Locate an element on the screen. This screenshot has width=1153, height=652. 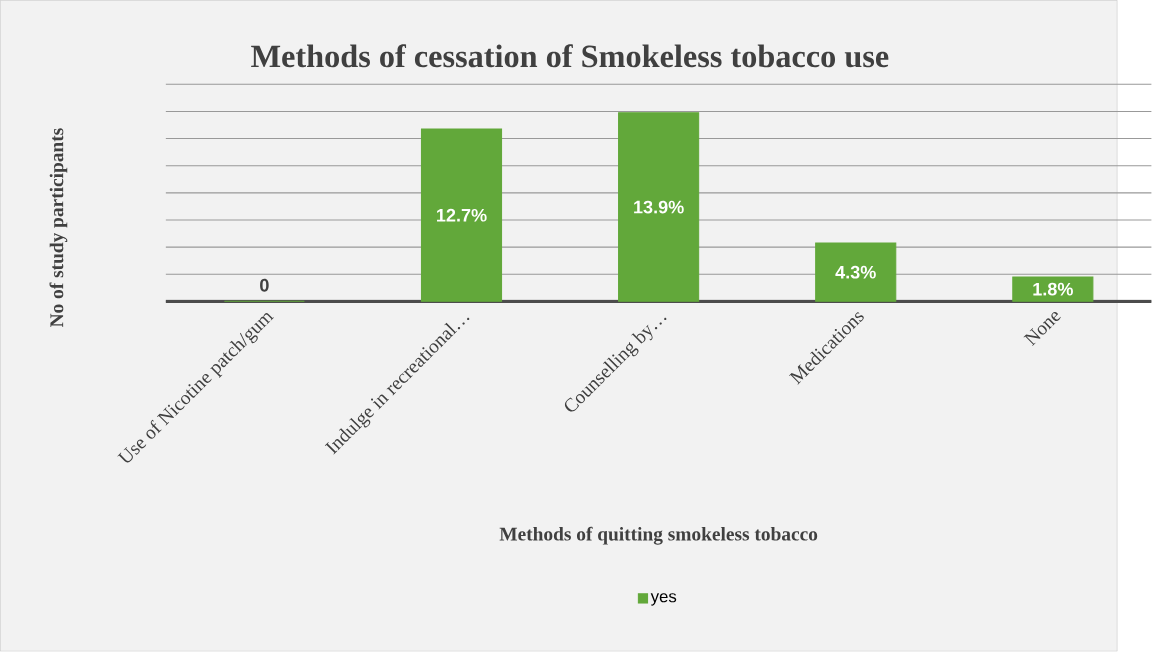
data-label: 1.8% is located at coordinates (1053, 289).